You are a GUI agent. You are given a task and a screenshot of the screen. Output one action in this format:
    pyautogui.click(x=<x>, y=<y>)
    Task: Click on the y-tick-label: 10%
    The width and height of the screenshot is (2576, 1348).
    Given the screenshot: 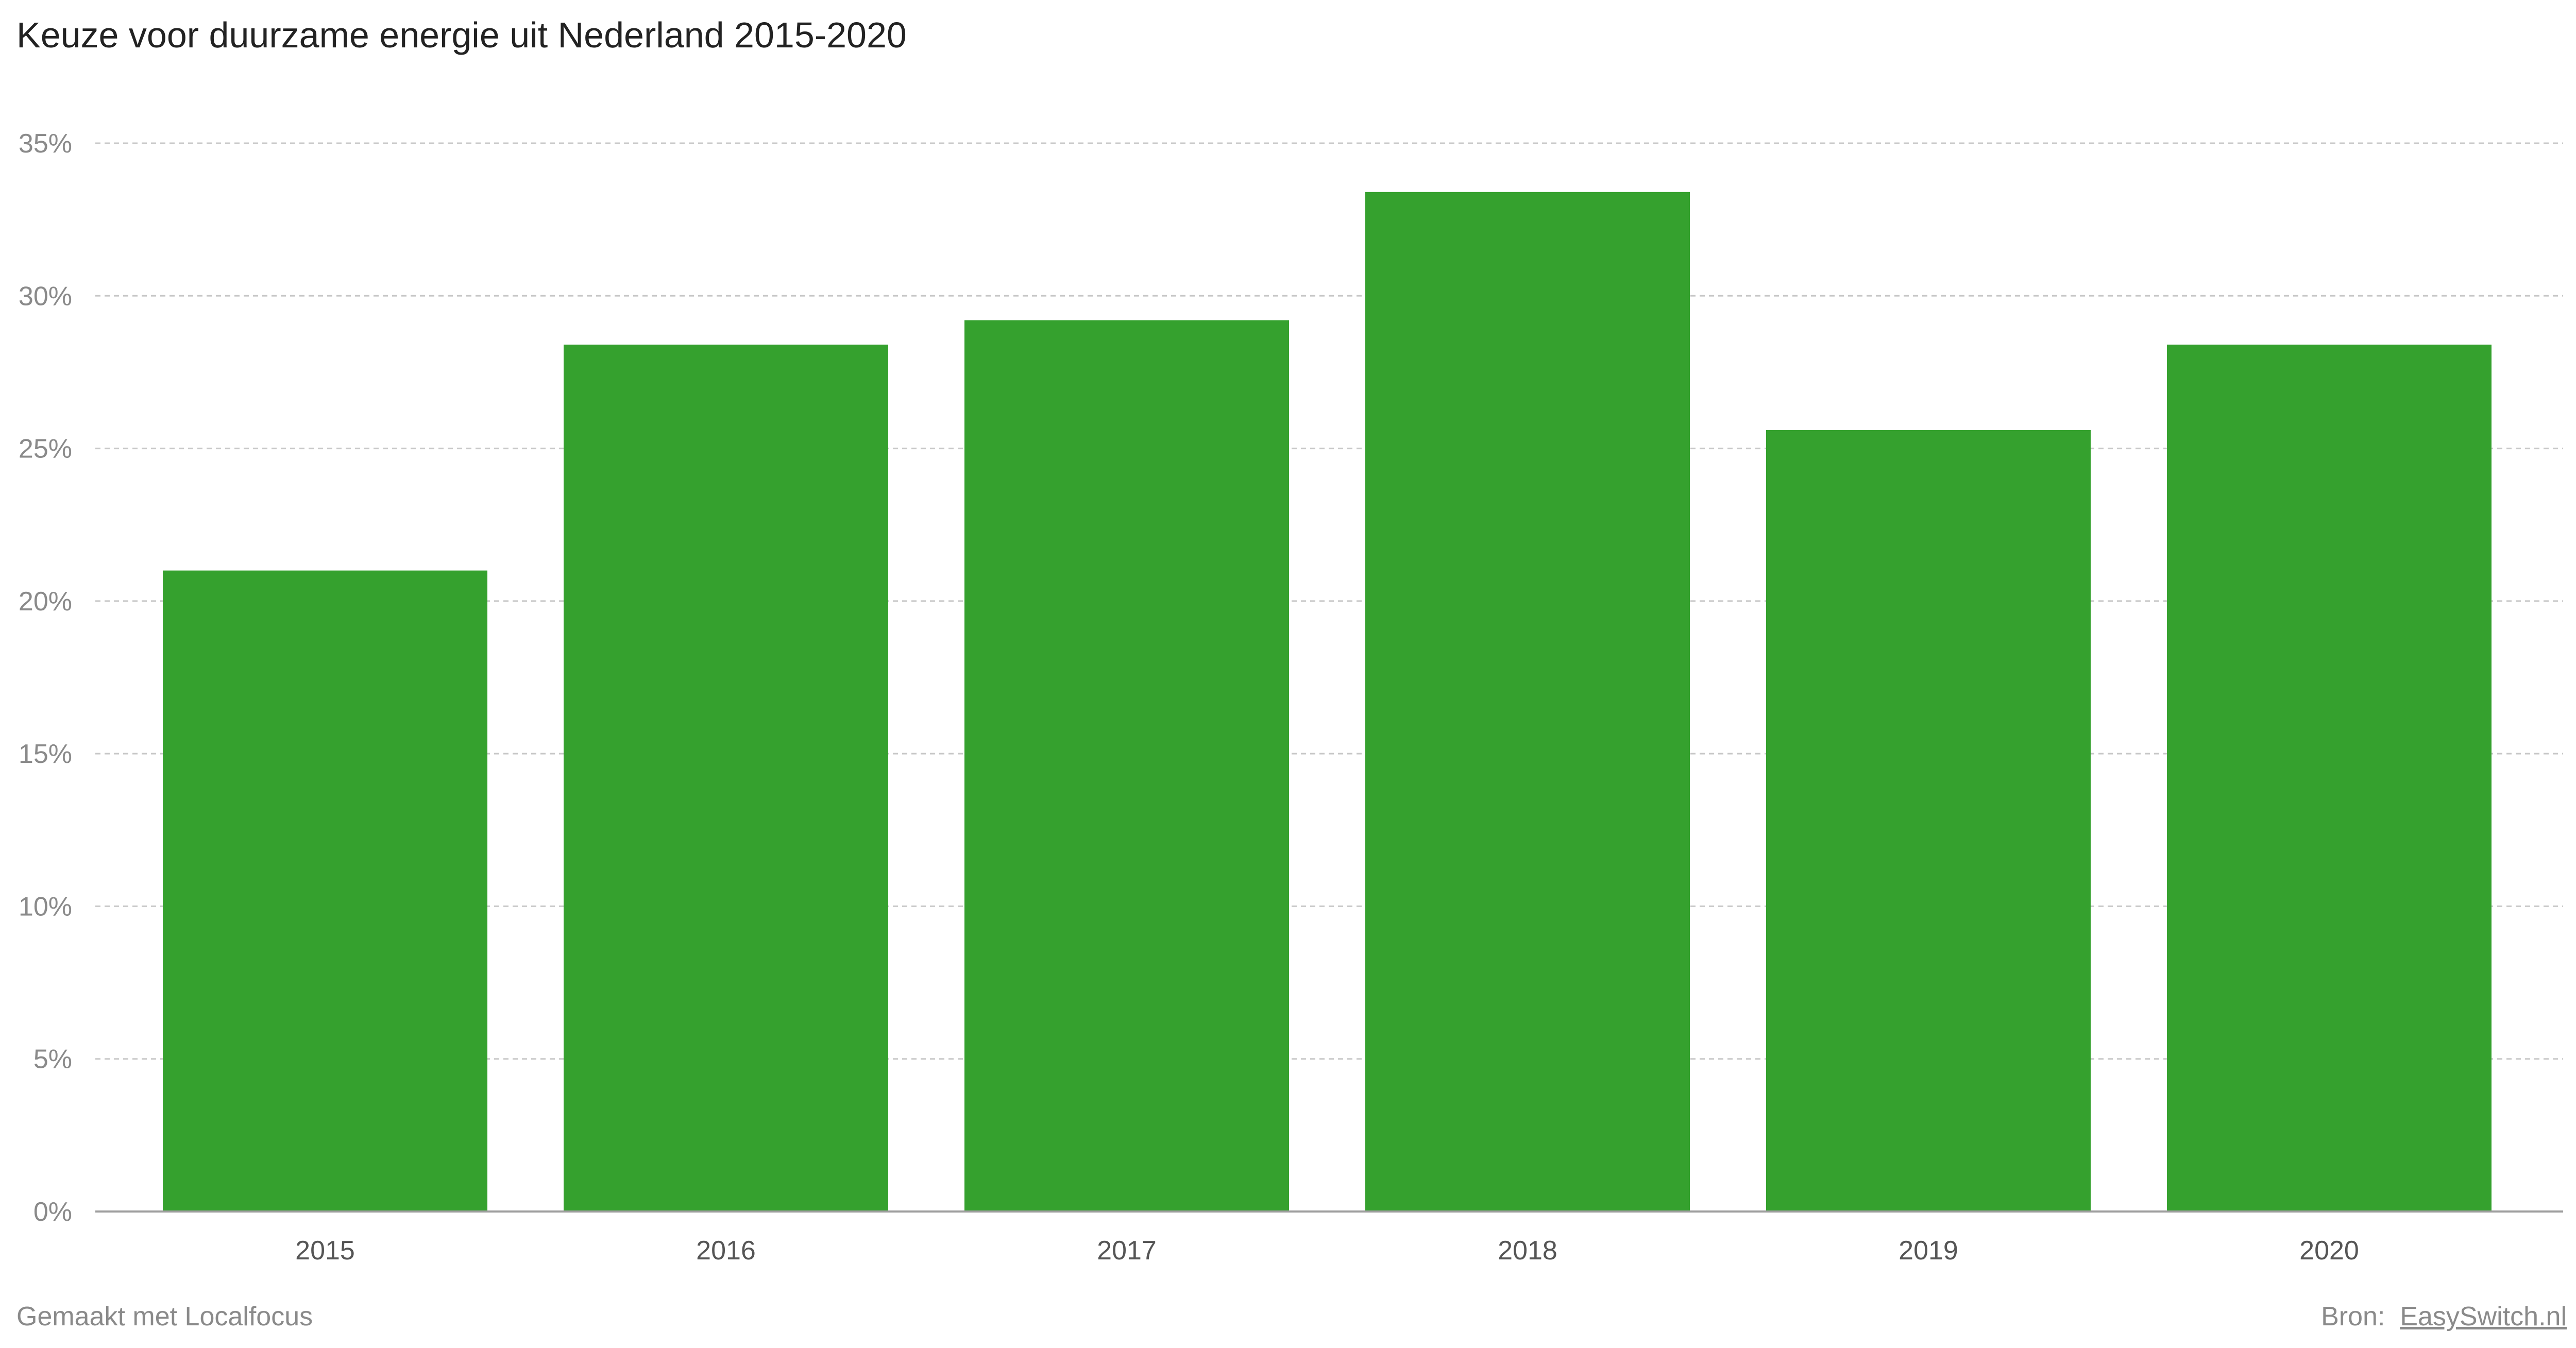 What is the action you would take?
    pyautogui.click(x=45, y=907)
    